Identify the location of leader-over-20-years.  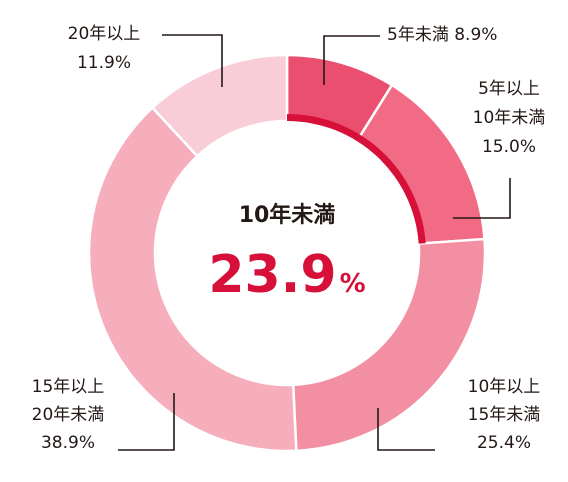
(192, 60).